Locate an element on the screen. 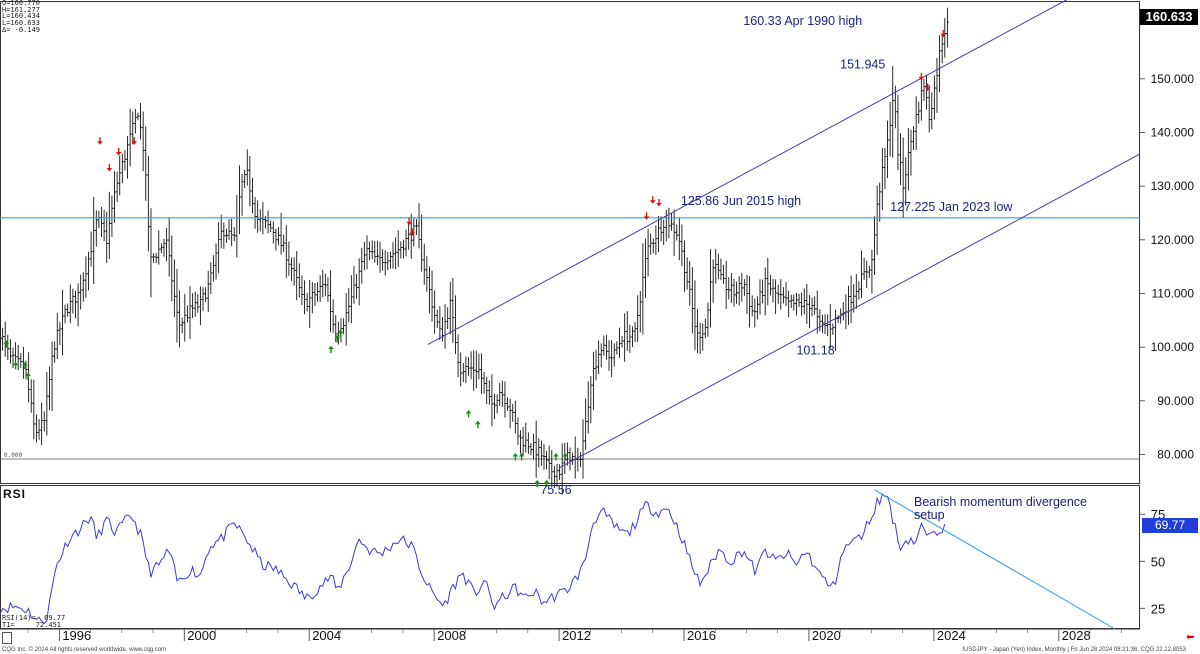 Image resolution: width=1200 pixels, height=654 pixels. time-axis-label: 2000 is located at coordinates (201, 635).